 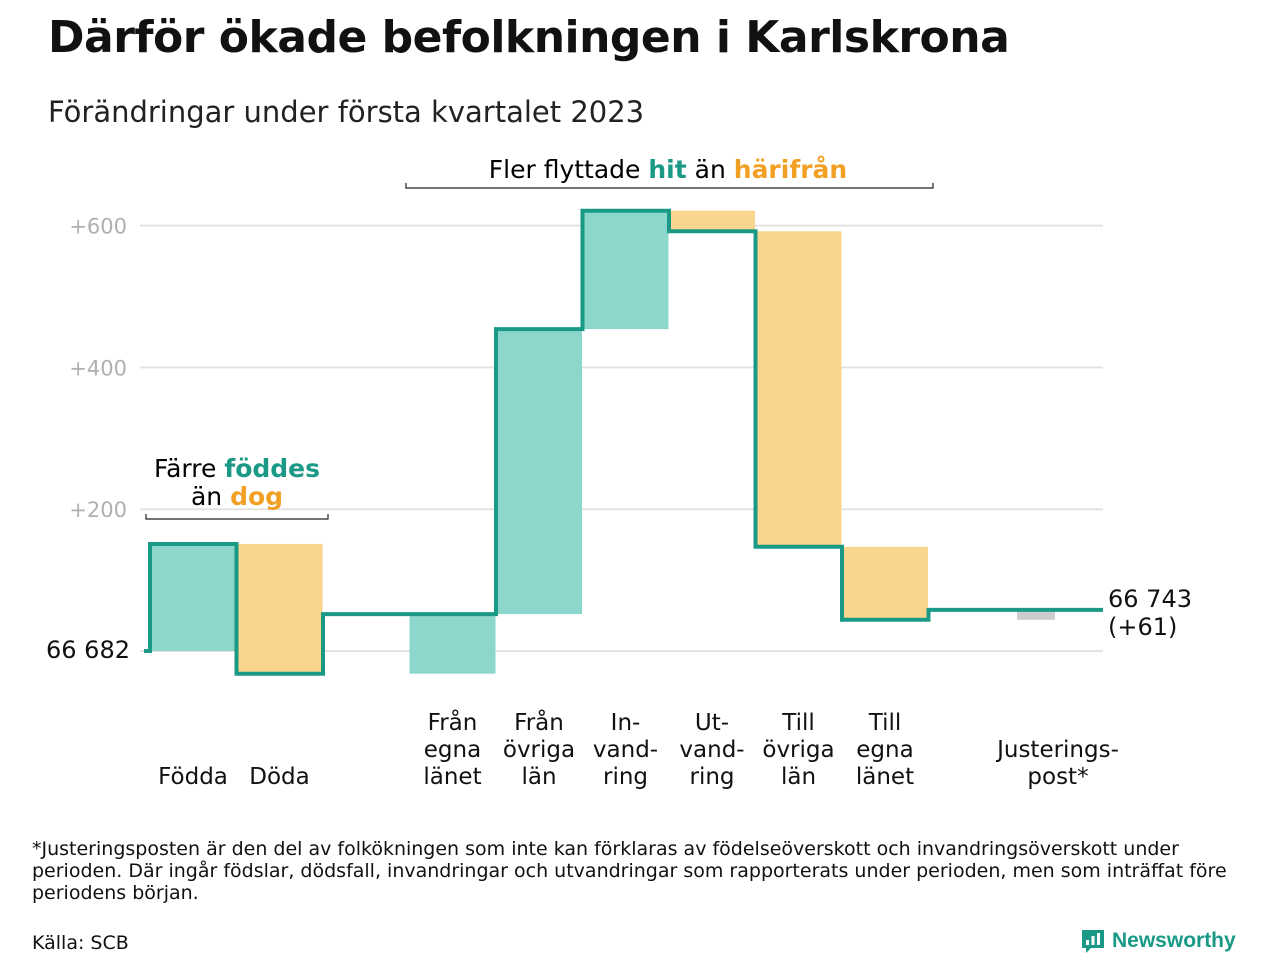 I want to click on births-highlight: föddes, so click(x=272, y=468).